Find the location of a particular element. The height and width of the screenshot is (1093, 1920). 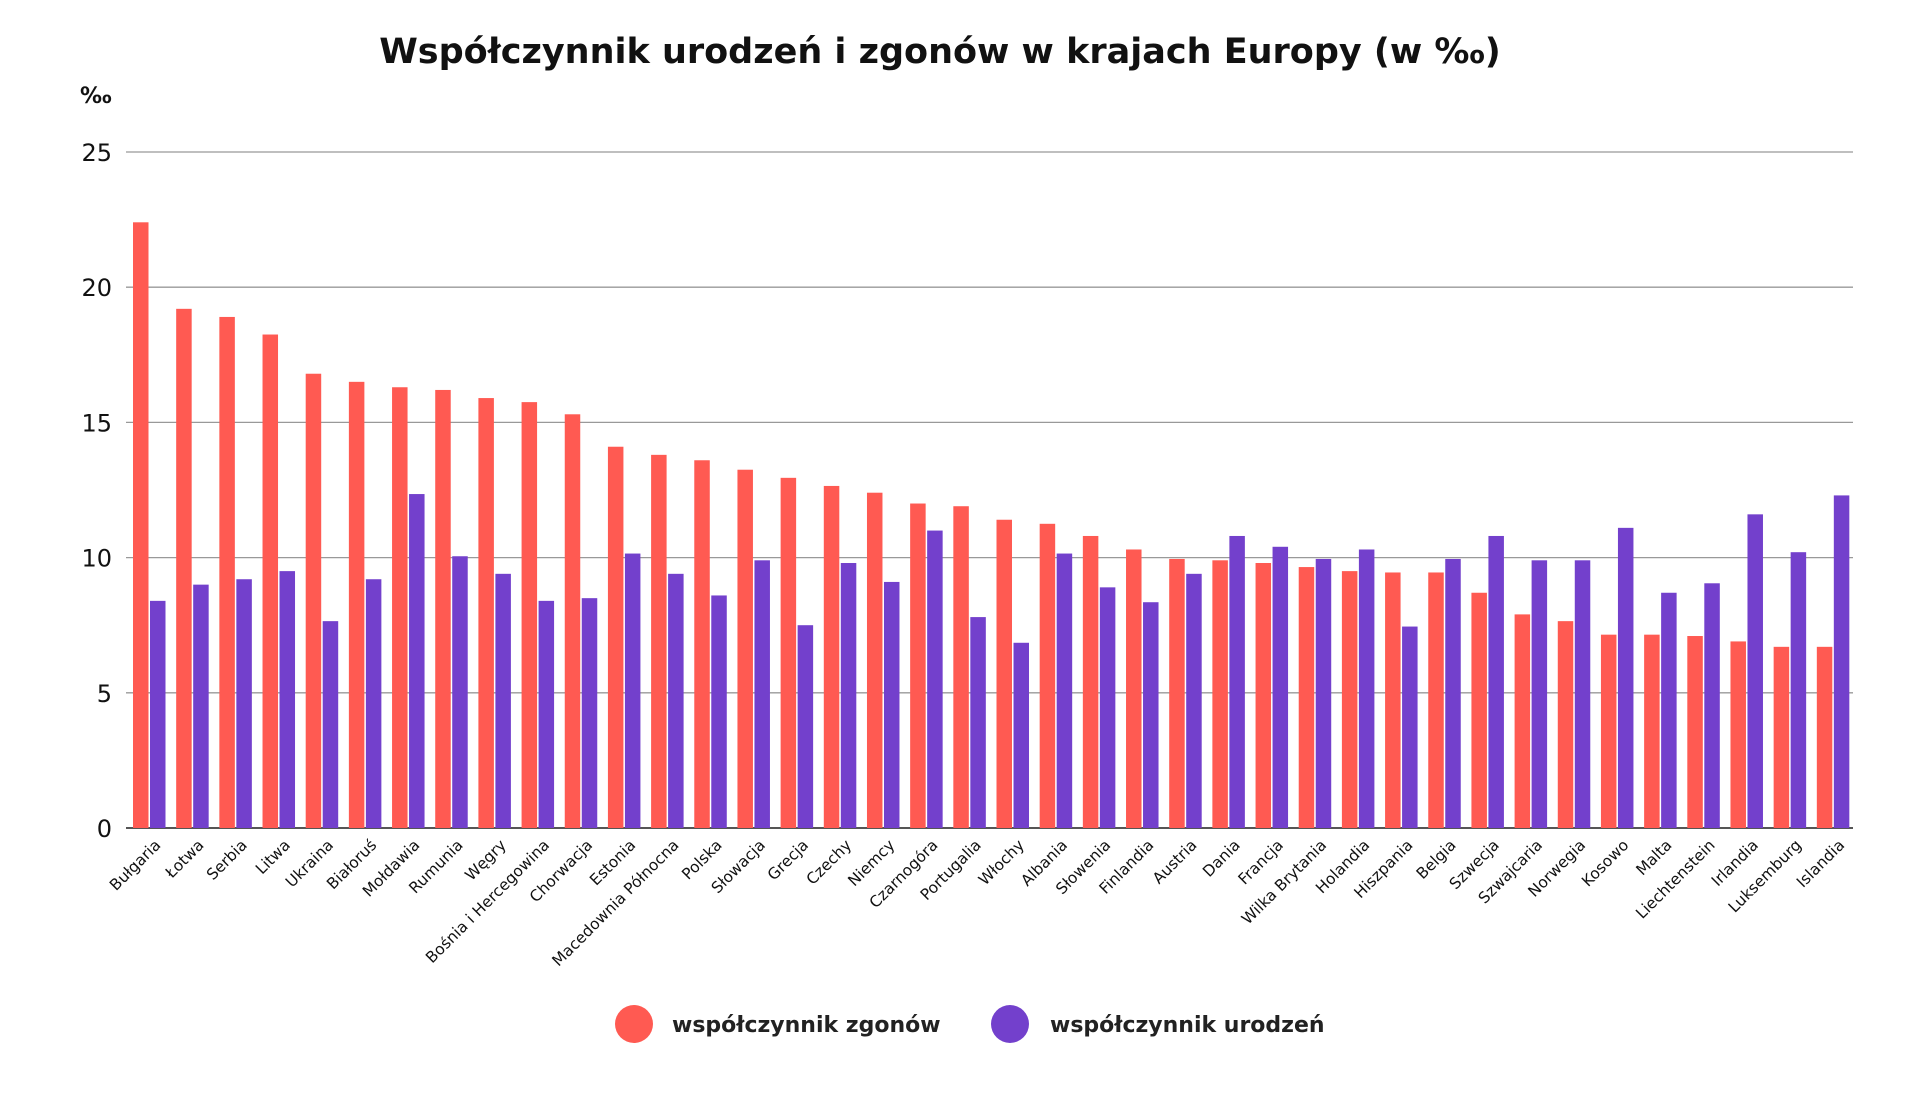

legend-swatch-deaths is located at coordinates (634, 1024).